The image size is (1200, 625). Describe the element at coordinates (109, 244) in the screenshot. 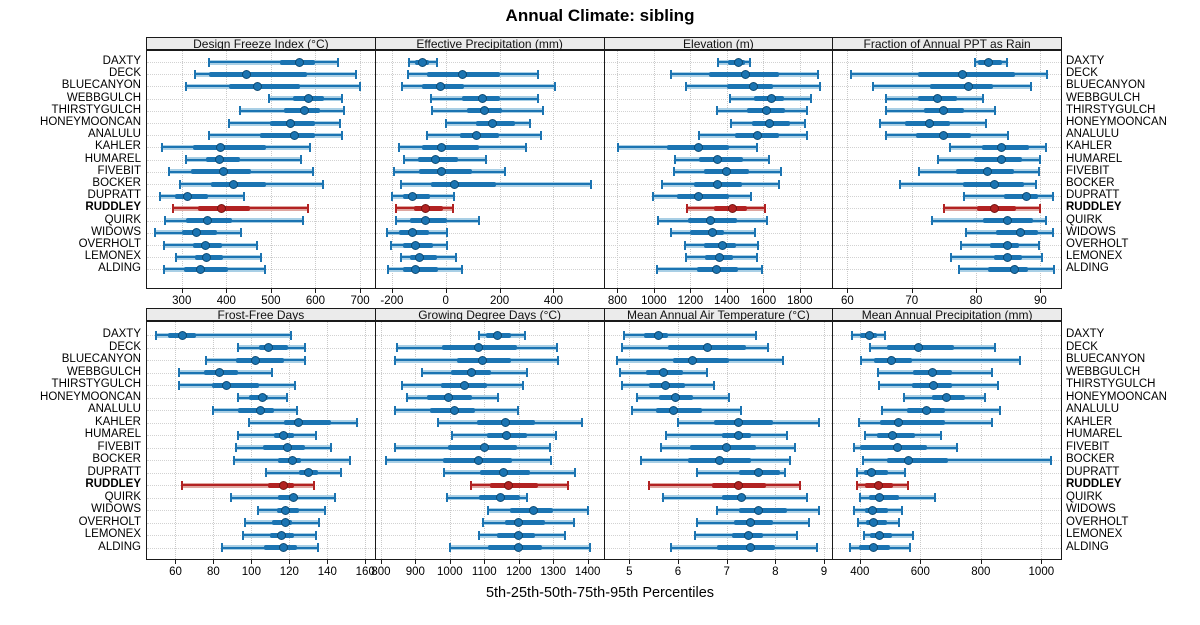

I see `site-label-left: OVERHOLT` at that location.